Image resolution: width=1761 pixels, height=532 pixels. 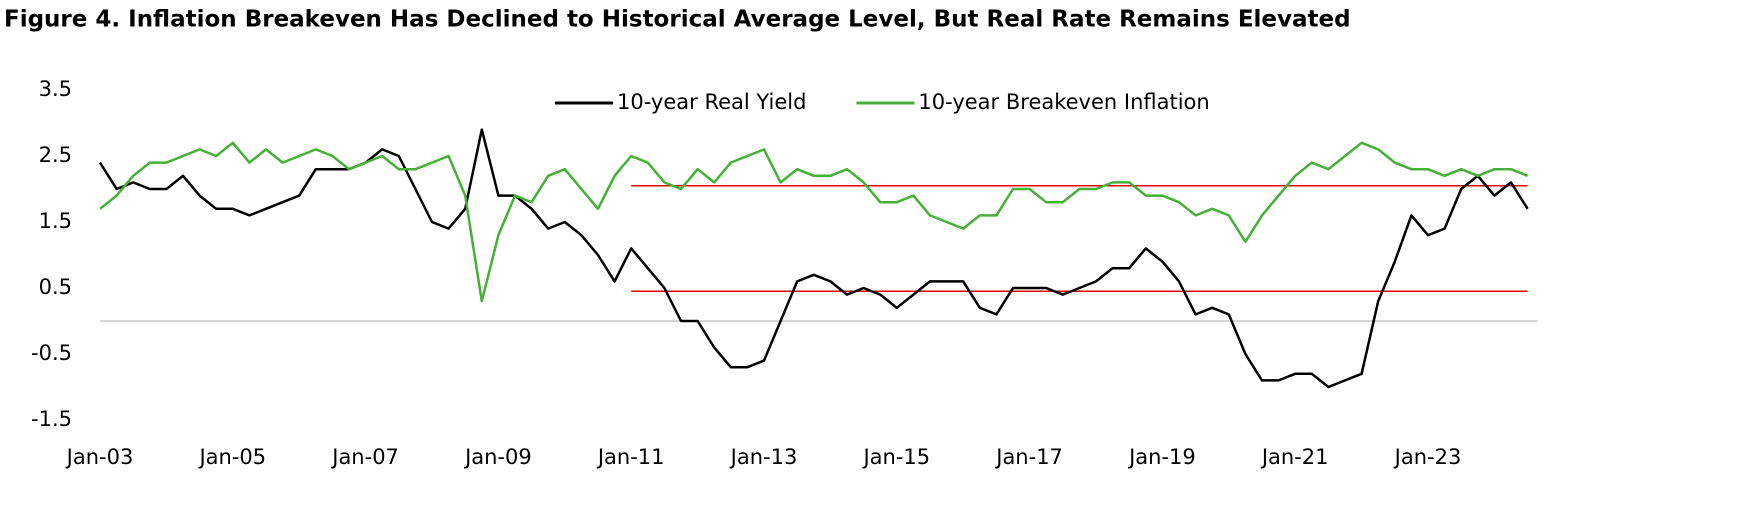 I want to click on x-tick-label: Jan-17, so click(x=1028, y=457).